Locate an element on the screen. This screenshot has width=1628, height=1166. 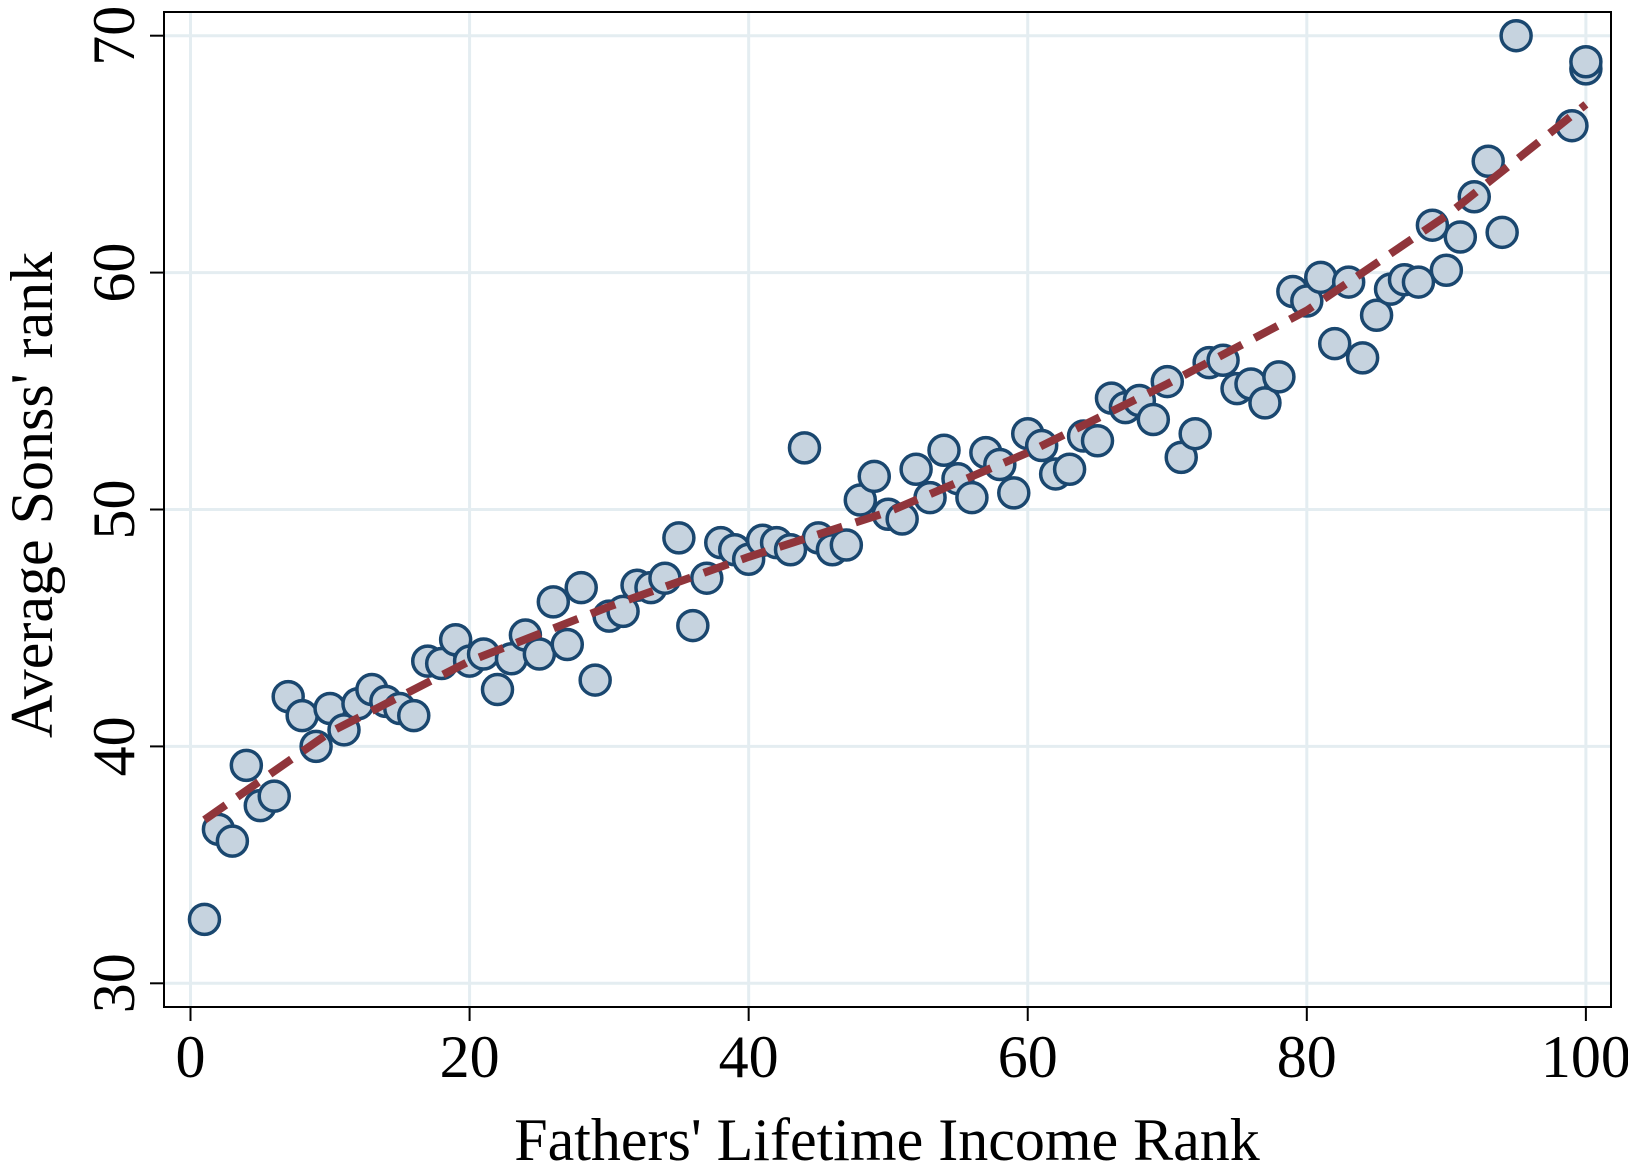
x-tick-label: 0 is located at coordinates (191, 1057).